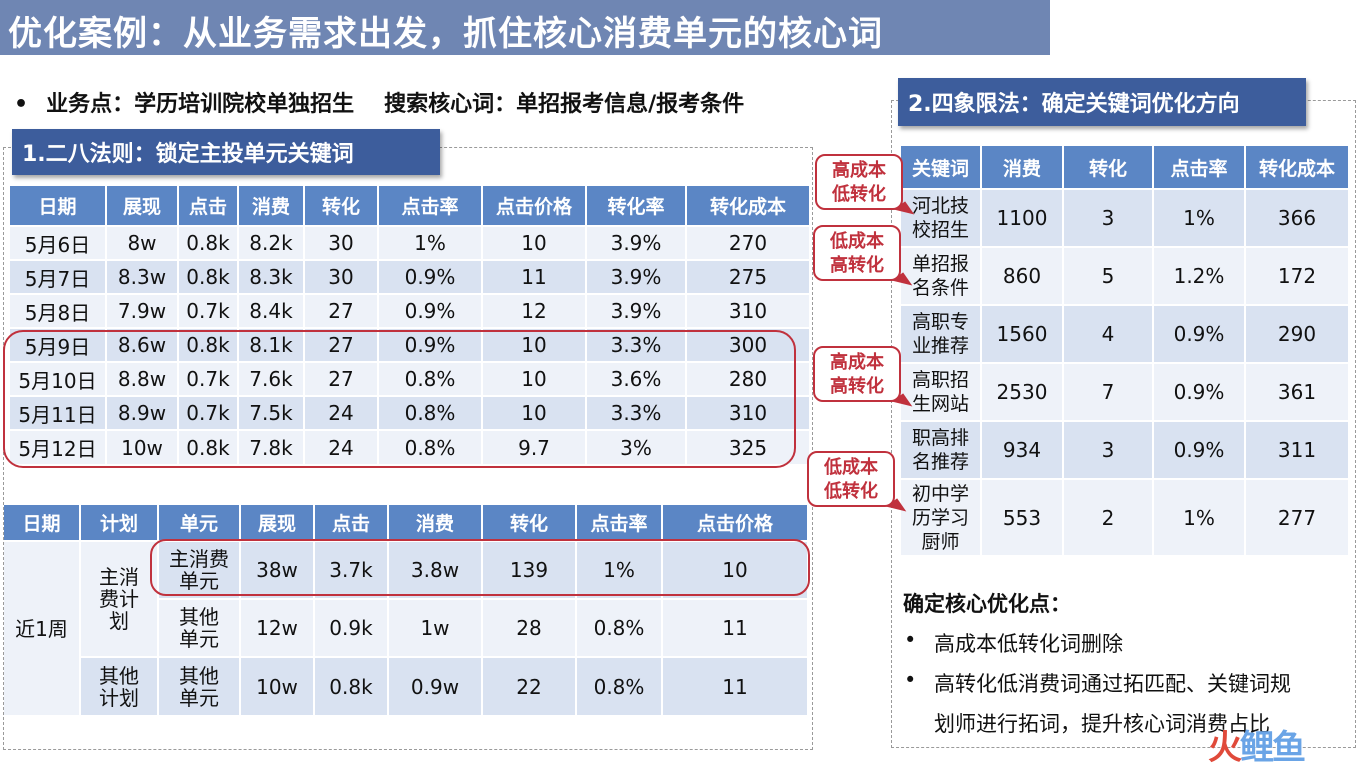  Describe the element at coordinates (534, 446) in the screenshot. I see `table-cell: 9.7` at that location.